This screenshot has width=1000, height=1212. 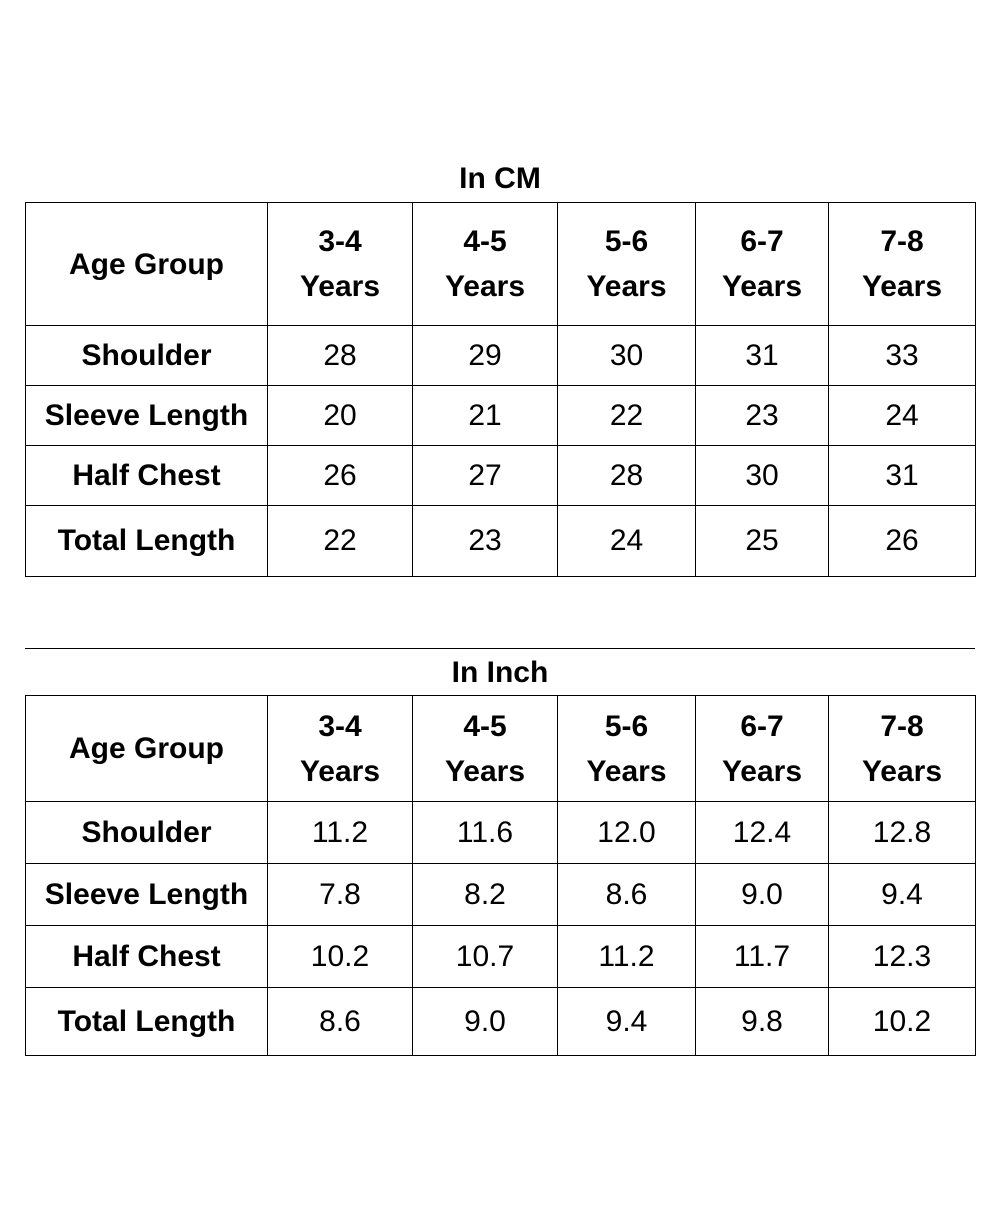 I want to click on table-cell: 12.0, so click(x=626, y=832).